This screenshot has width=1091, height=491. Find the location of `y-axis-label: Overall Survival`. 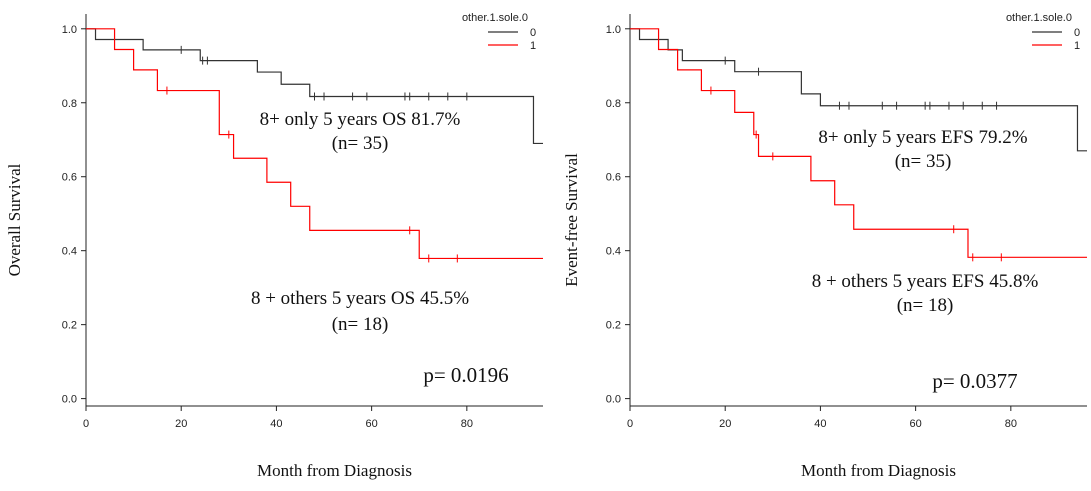

y-axis-label: Overall Survival is located at coordinates (14, 219).